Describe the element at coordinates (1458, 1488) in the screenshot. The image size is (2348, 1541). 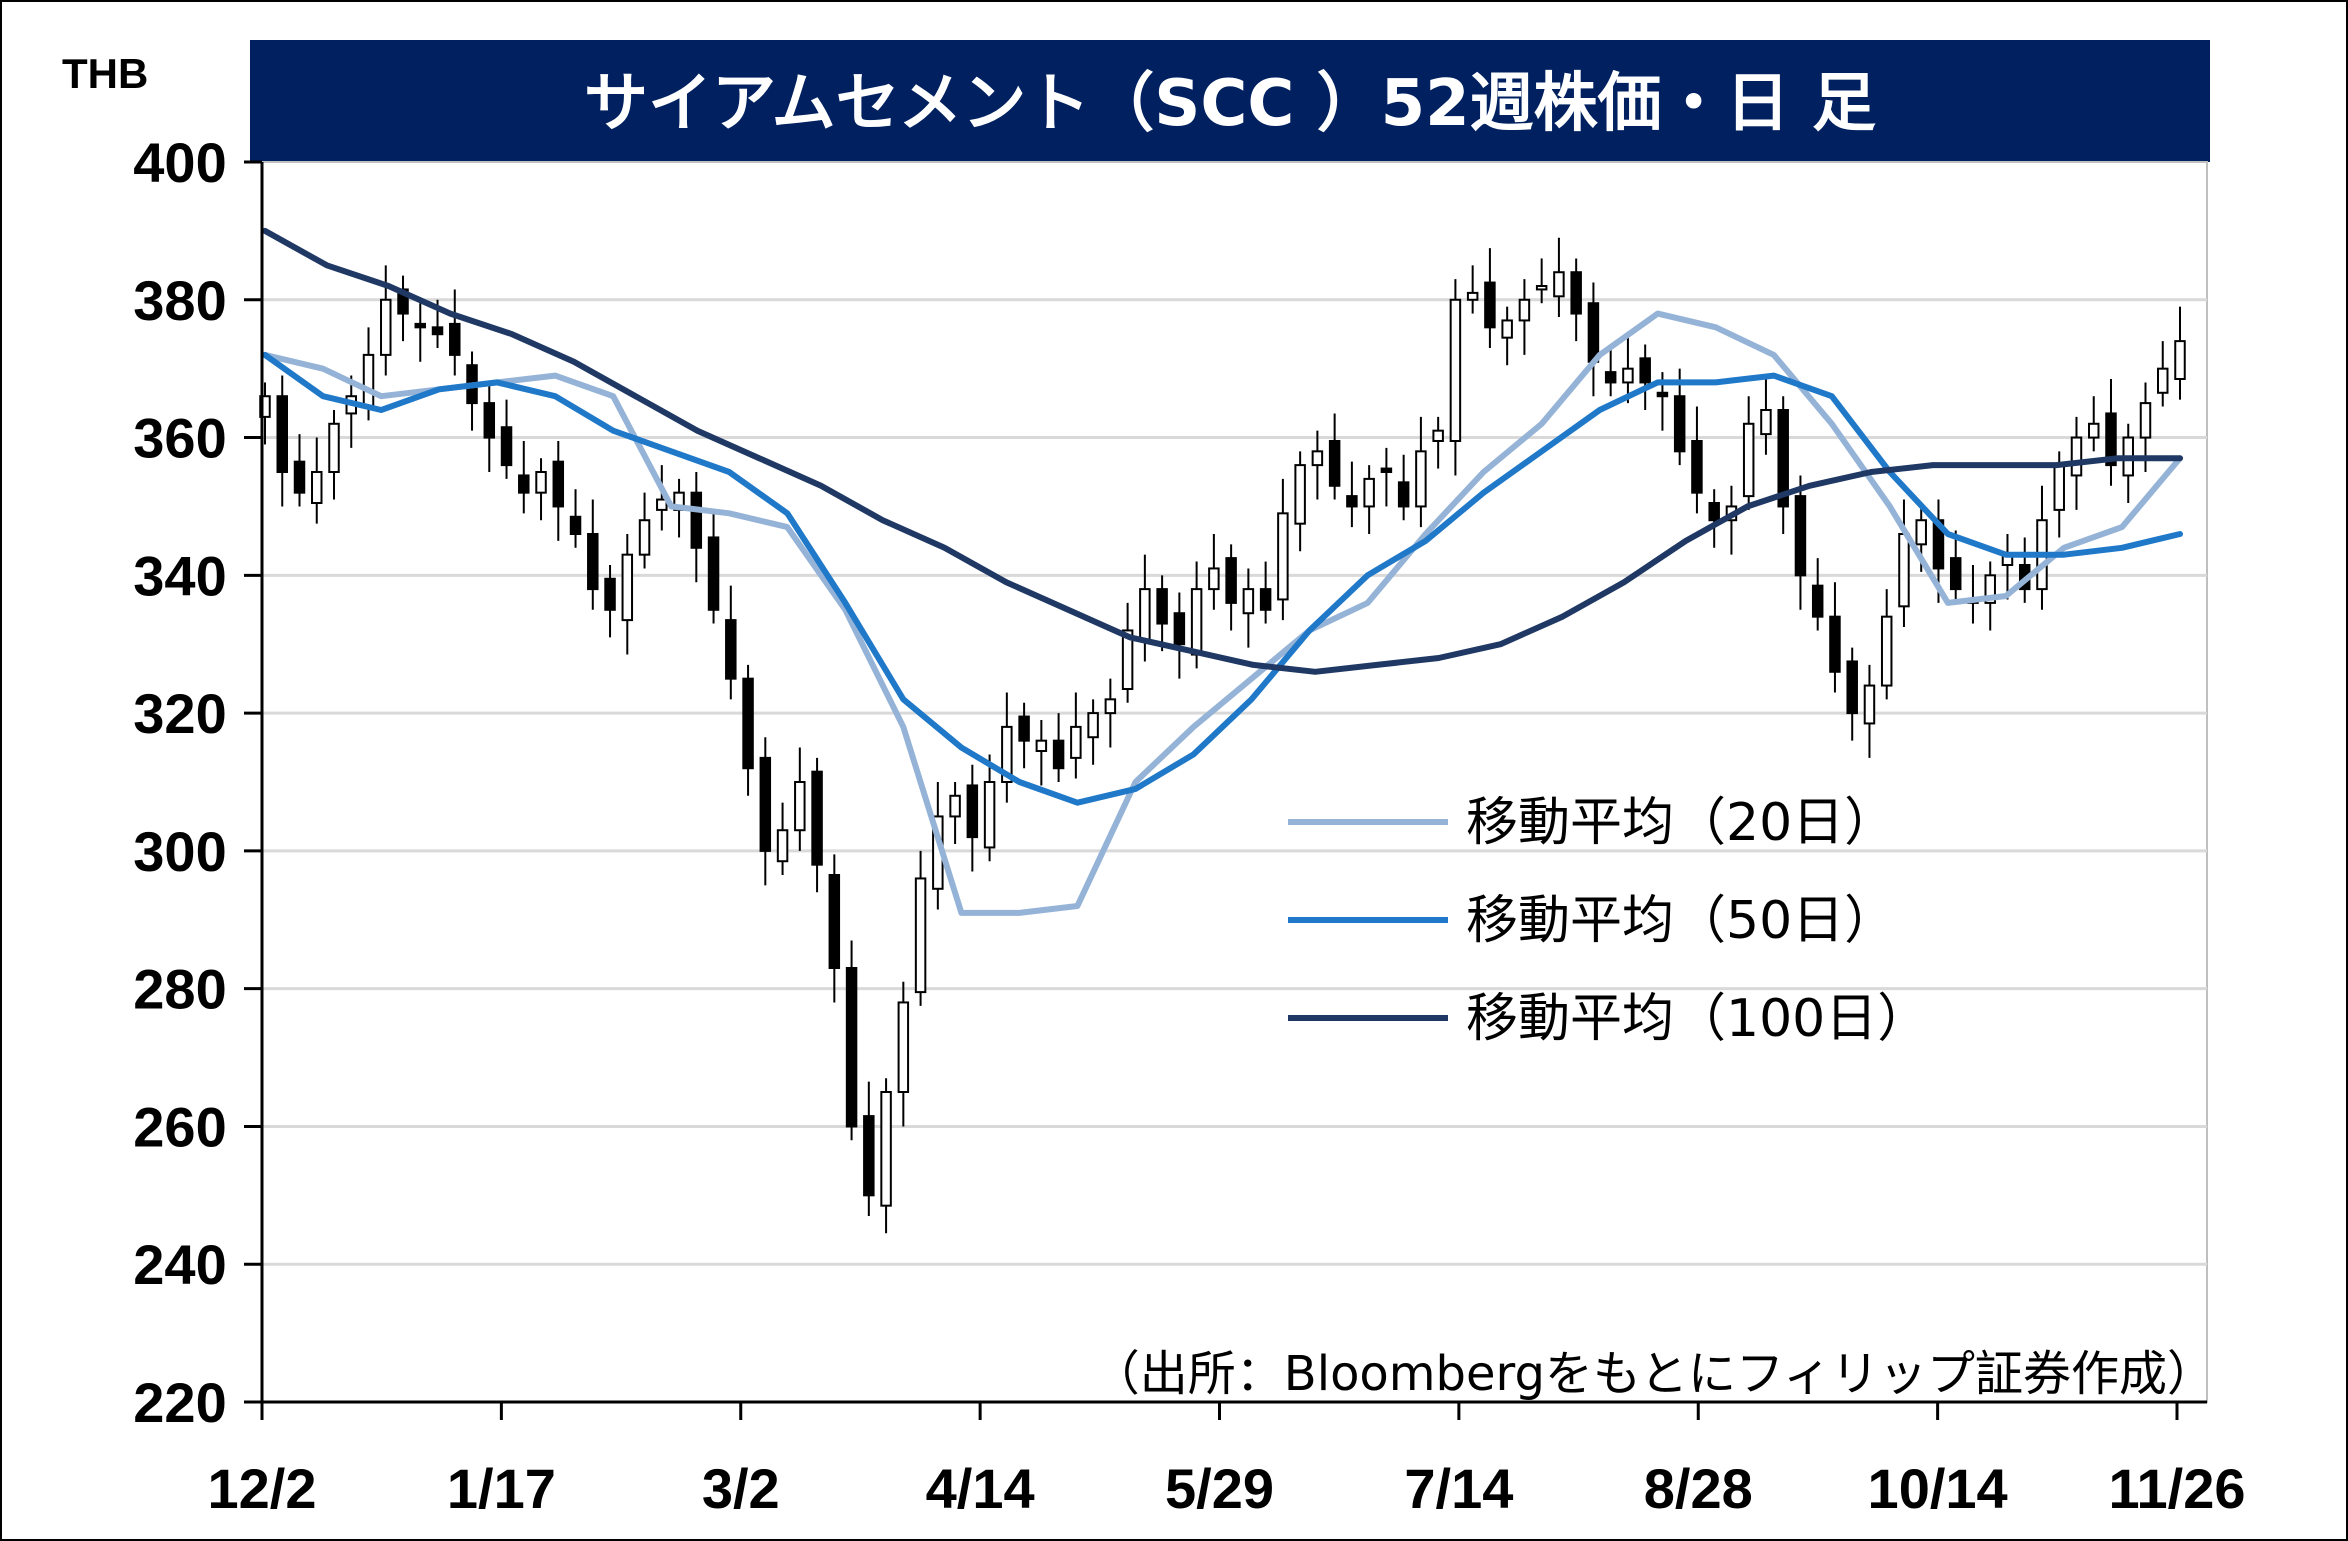
I see `x-tick-label: 7/14` at that location.